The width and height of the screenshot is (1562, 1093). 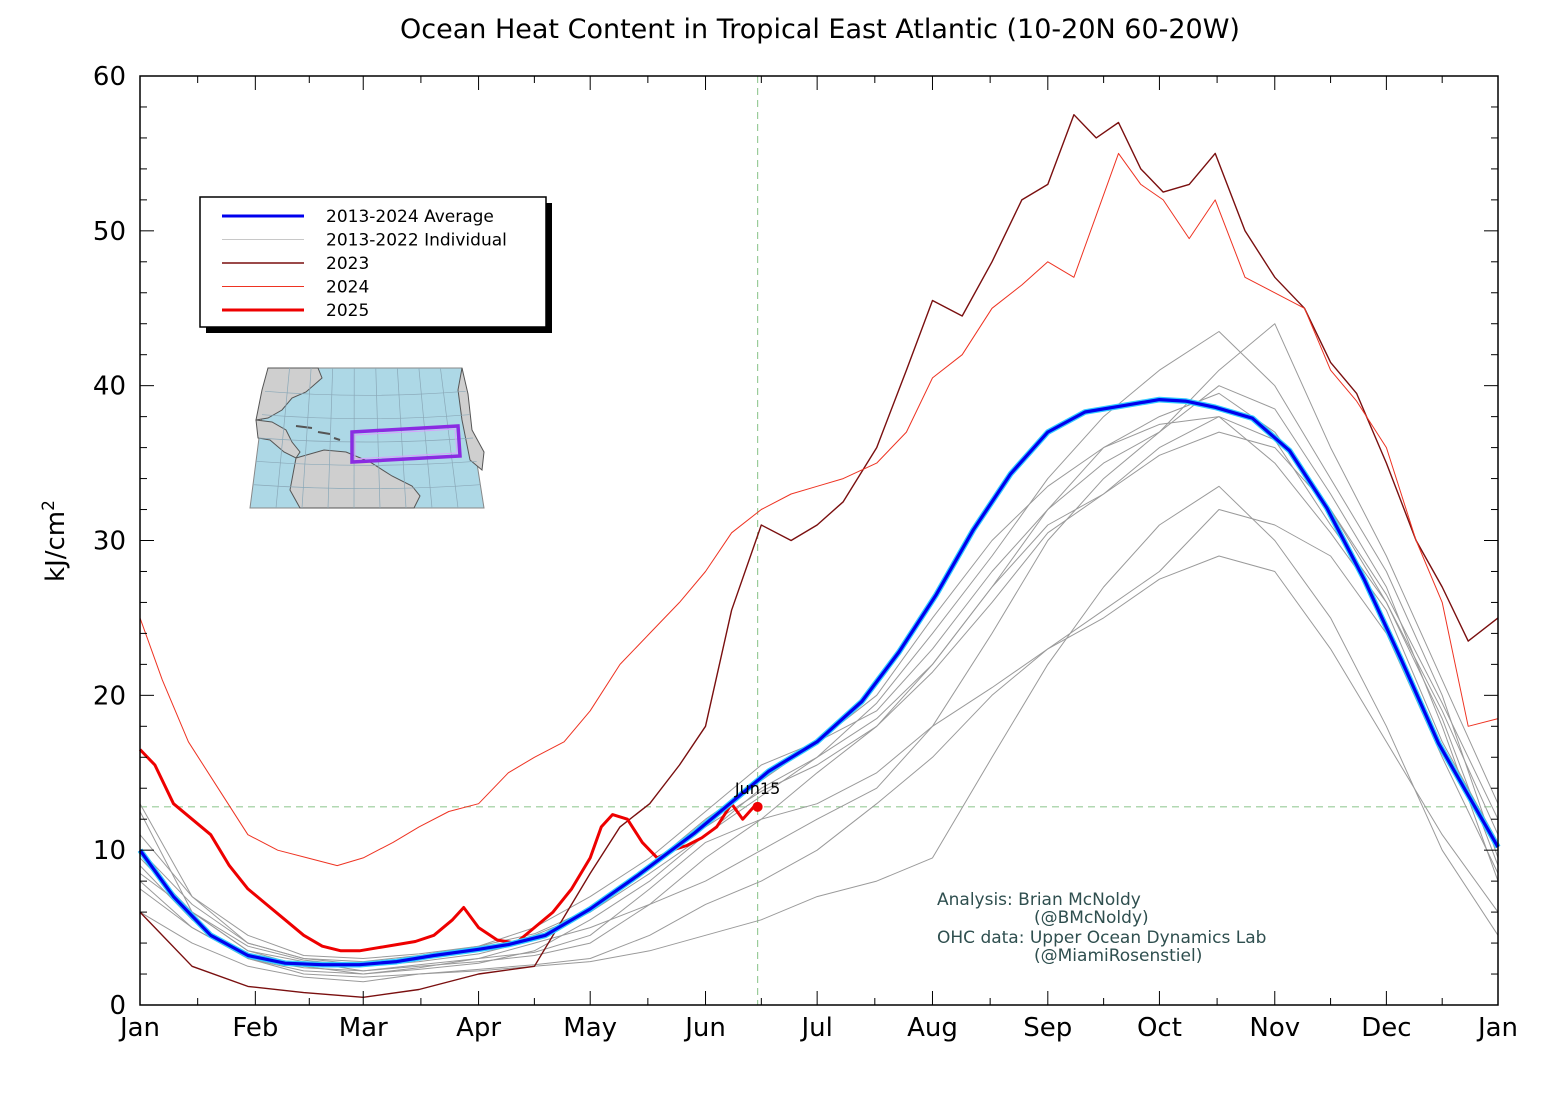 What do you see at coordinates (1101, 938) in the screenshot?
I see `credit-data: OHC data: Upper Ocean Dynamics Lab` at bounding box center [1101, 938].